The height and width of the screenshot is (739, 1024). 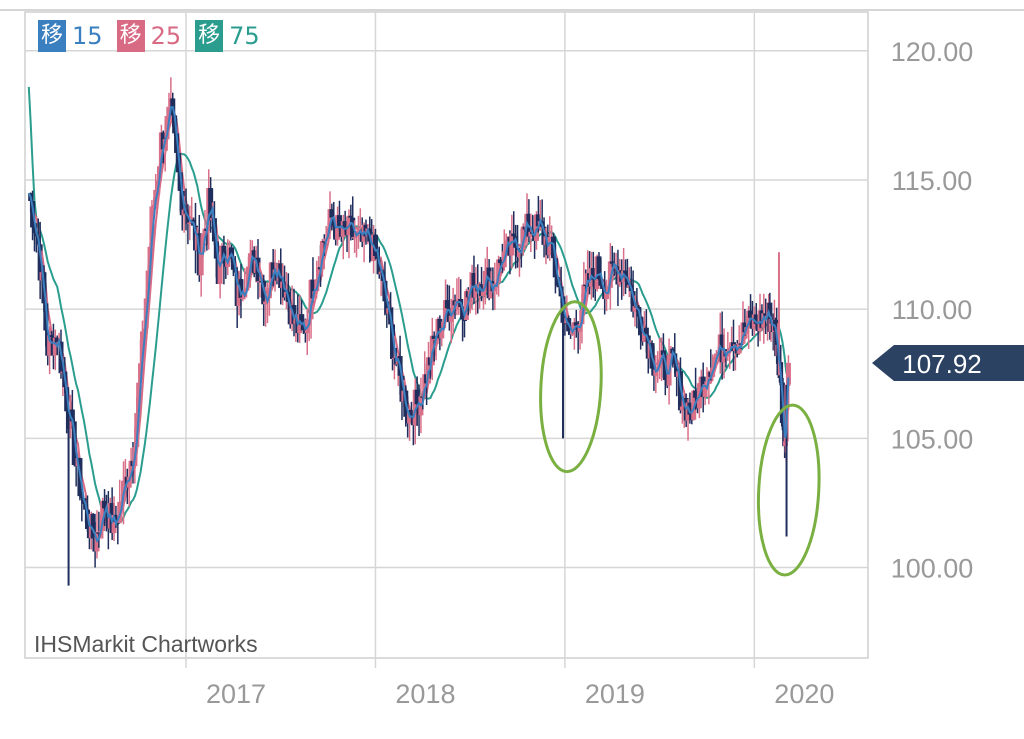 What do you see at coordinates (680, 438) in the screenshot?
I see `annotations` at bounding box center [680, 438].